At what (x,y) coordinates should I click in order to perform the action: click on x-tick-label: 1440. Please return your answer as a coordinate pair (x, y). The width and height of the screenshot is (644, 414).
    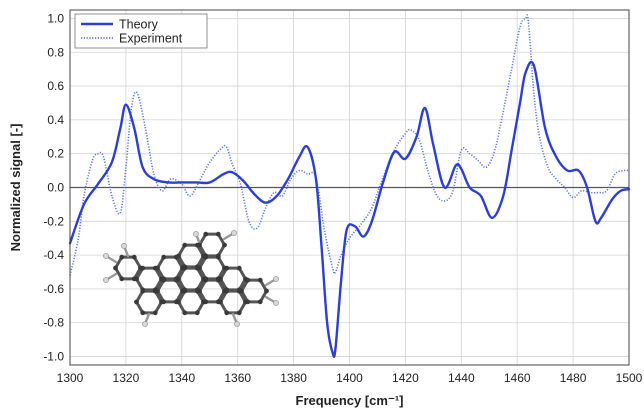
    Looking at the image, I should click on (461, 378).